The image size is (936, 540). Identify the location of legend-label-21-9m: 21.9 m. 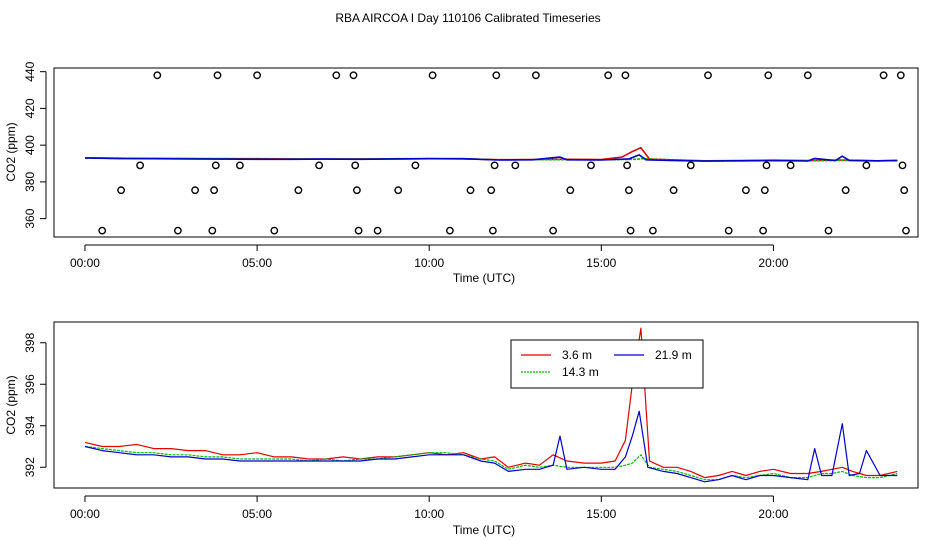
(673, 355).